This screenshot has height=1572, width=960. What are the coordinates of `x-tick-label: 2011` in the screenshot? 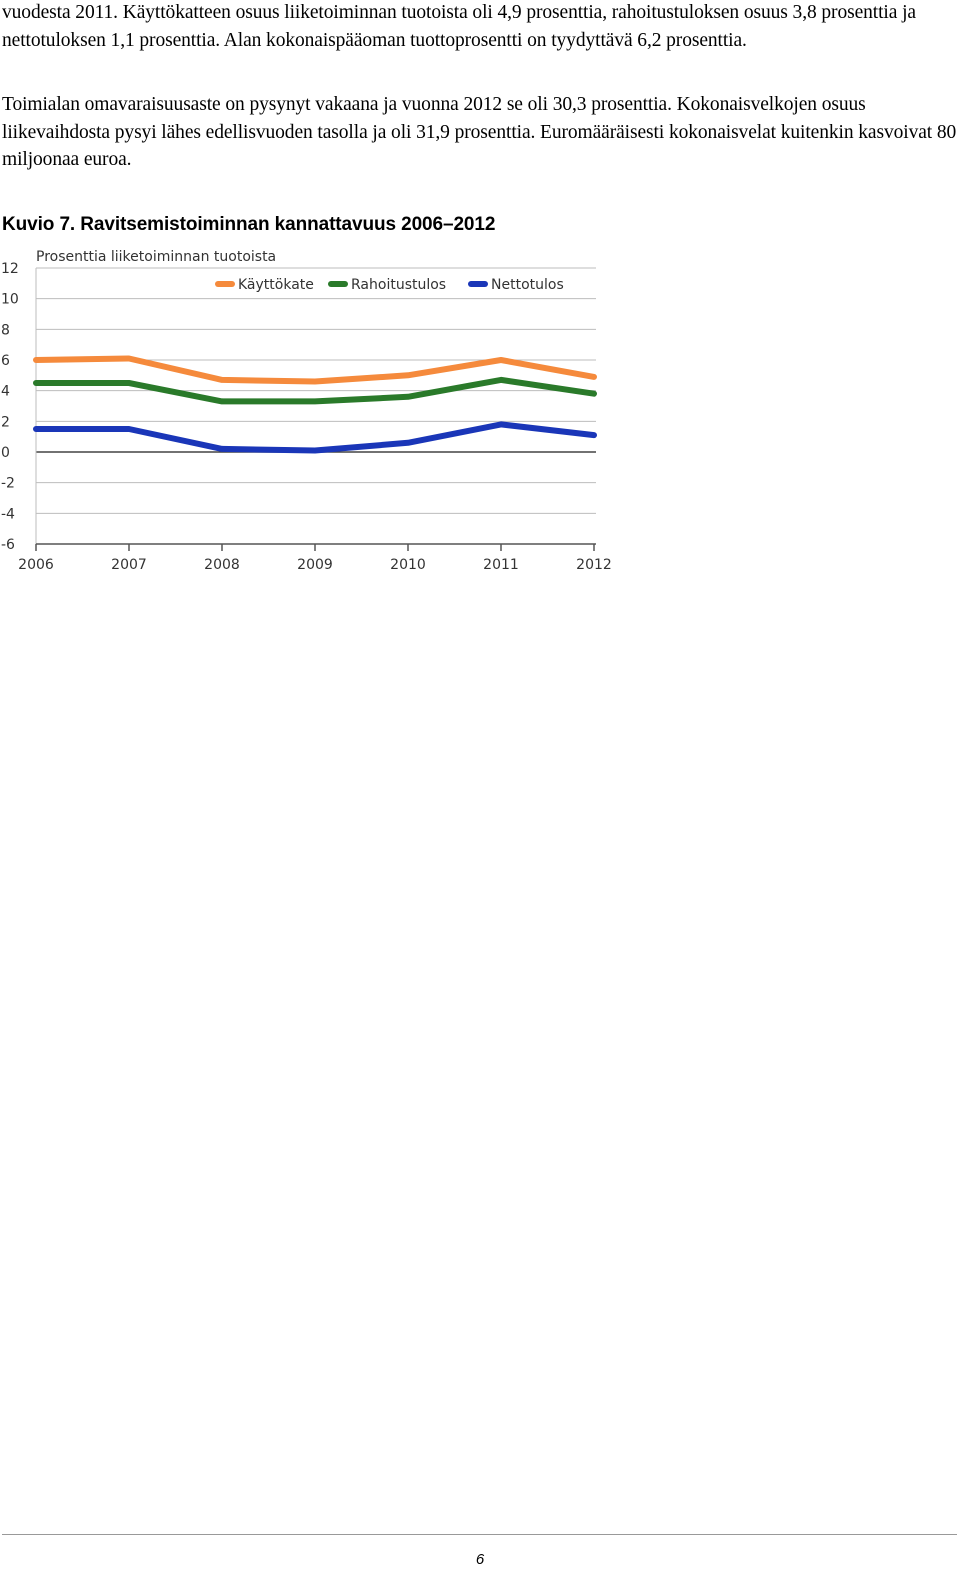 It's located at (501, 565).